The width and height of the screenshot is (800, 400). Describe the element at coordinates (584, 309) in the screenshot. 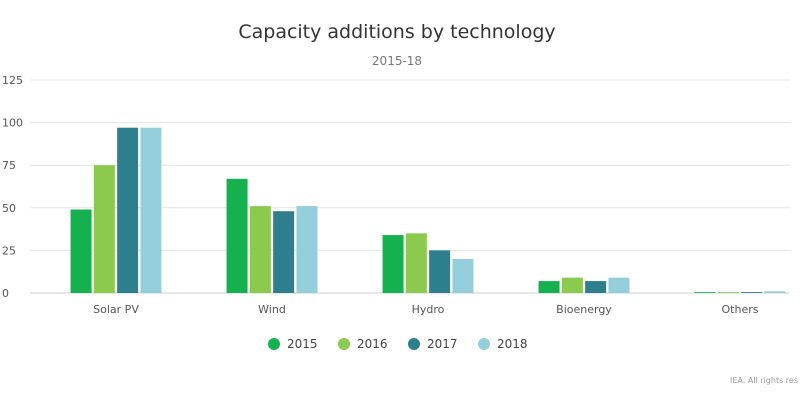

I see `x-category-label: Bioenergy` at that location.